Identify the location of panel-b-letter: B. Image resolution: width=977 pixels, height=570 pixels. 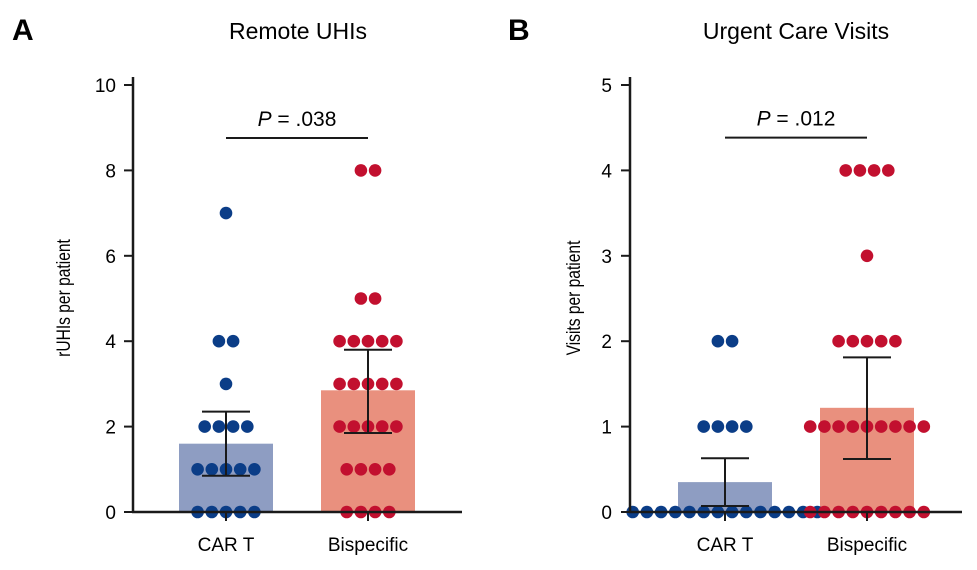
(519, 30).